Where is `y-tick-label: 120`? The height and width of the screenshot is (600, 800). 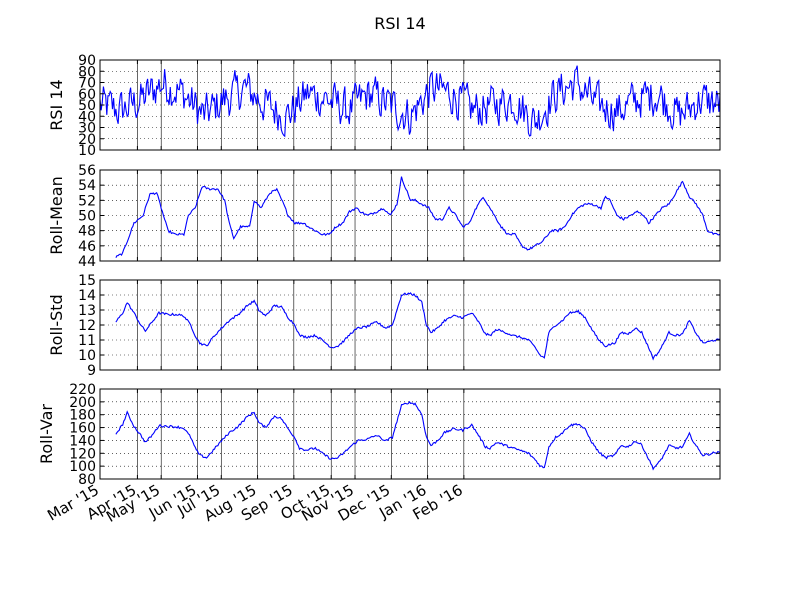
y-tick-label: 120 is located at coordinates (82, 454).